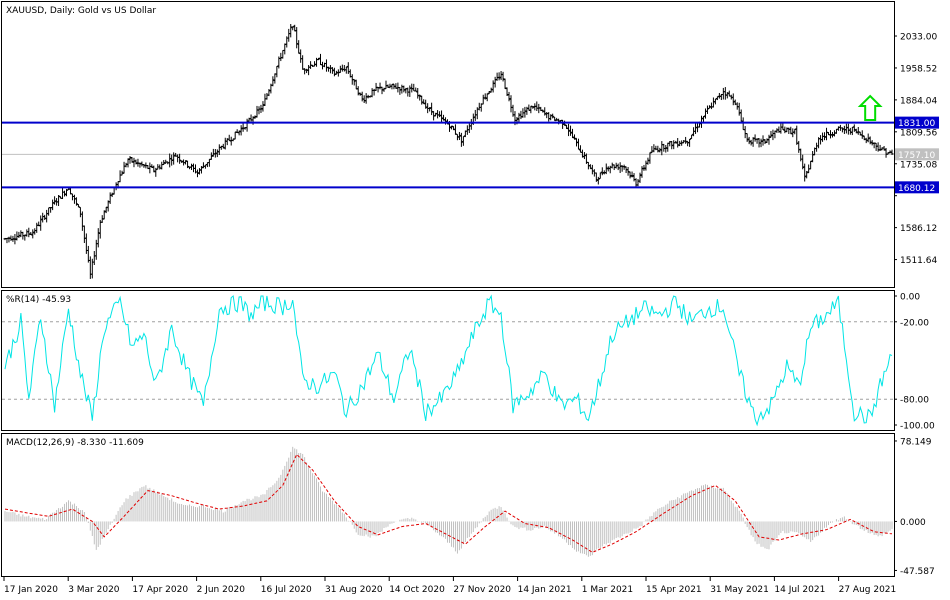 This screenshot has width=950, height=600. I want to click on time-tick-label: 16 Jul 2020, so click(286, 590).